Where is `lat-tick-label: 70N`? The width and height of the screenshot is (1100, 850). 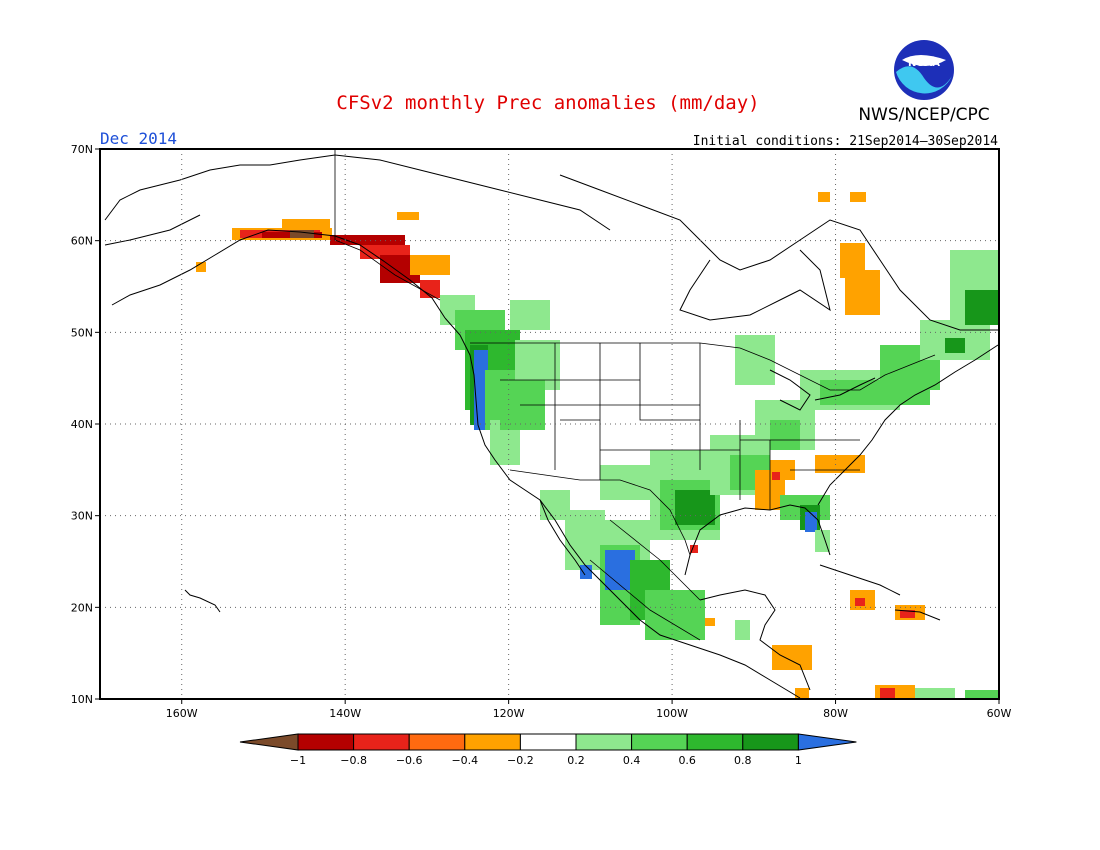 lat-tick-label: 70N is located at coordinates (82, 149).